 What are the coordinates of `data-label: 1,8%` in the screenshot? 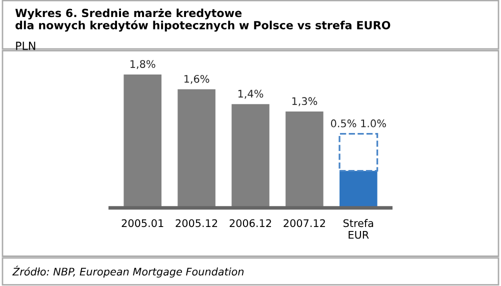 It's located at (143, 65).